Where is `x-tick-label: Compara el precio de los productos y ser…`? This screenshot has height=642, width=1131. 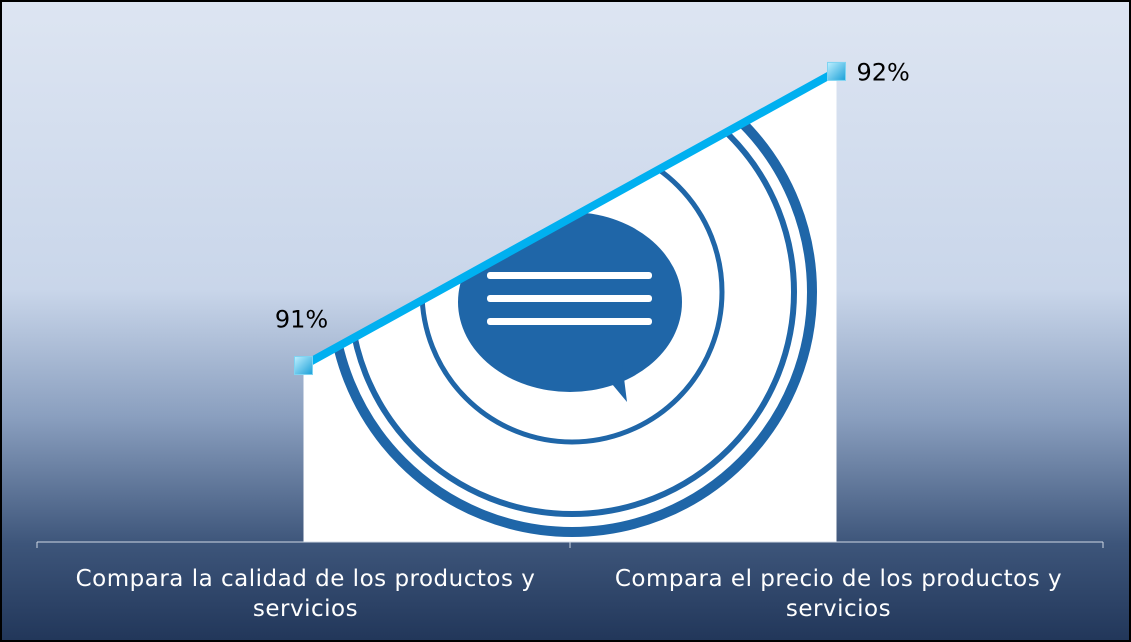
x-tick-label: Compara el precio de los productos y ser… is located at coordinates (838, 594).